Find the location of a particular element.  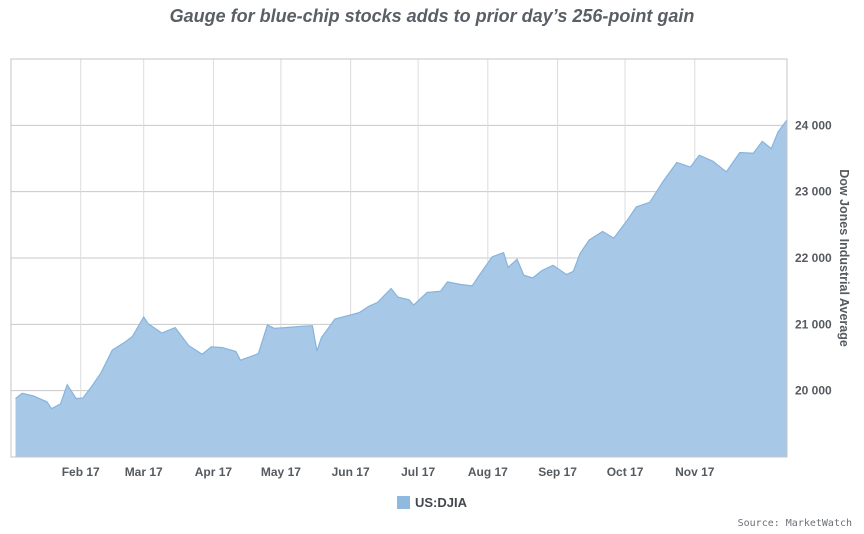

source-note: Source: MarketWatch is located at coordinates (794, 523).